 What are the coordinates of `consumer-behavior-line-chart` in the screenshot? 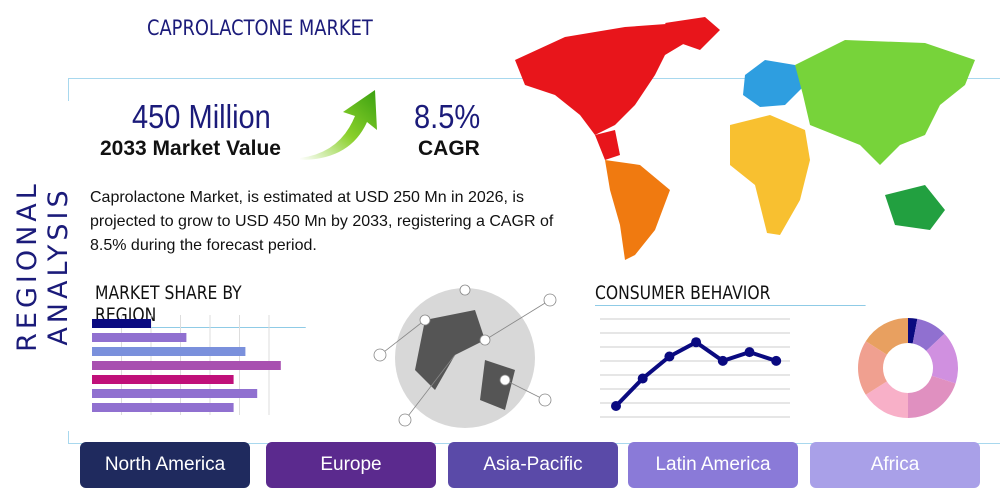 It's located at (695, 368).